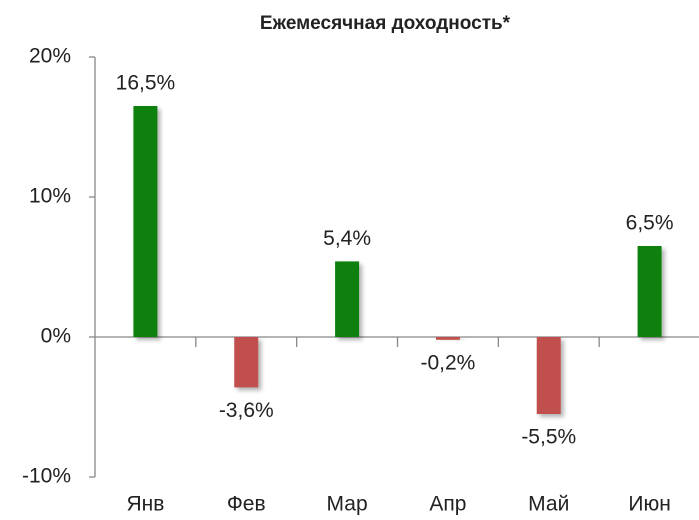  Describe the element at coordinates (650, 223) in the screenshot. I see `data-label: 6,5%` at that location.